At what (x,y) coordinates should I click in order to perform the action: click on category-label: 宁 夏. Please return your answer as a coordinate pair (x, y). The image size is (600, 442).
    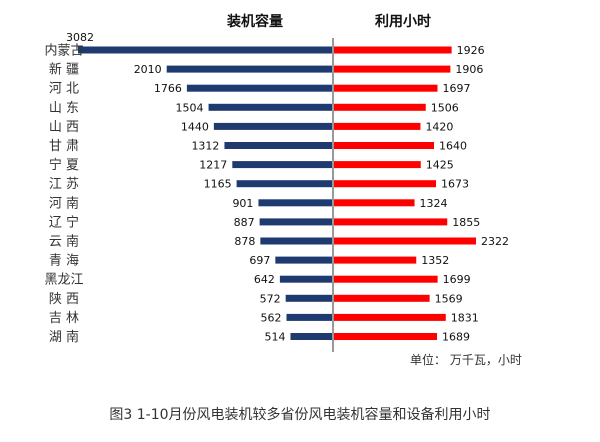
    Looking at the image, I should click on (64, 165).